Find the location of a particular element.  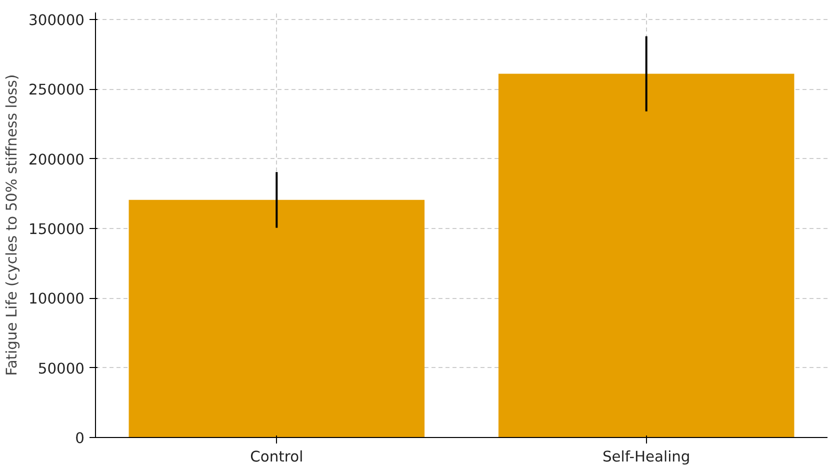

y-tick-label: 250000 is located at coordinates (56, 90).